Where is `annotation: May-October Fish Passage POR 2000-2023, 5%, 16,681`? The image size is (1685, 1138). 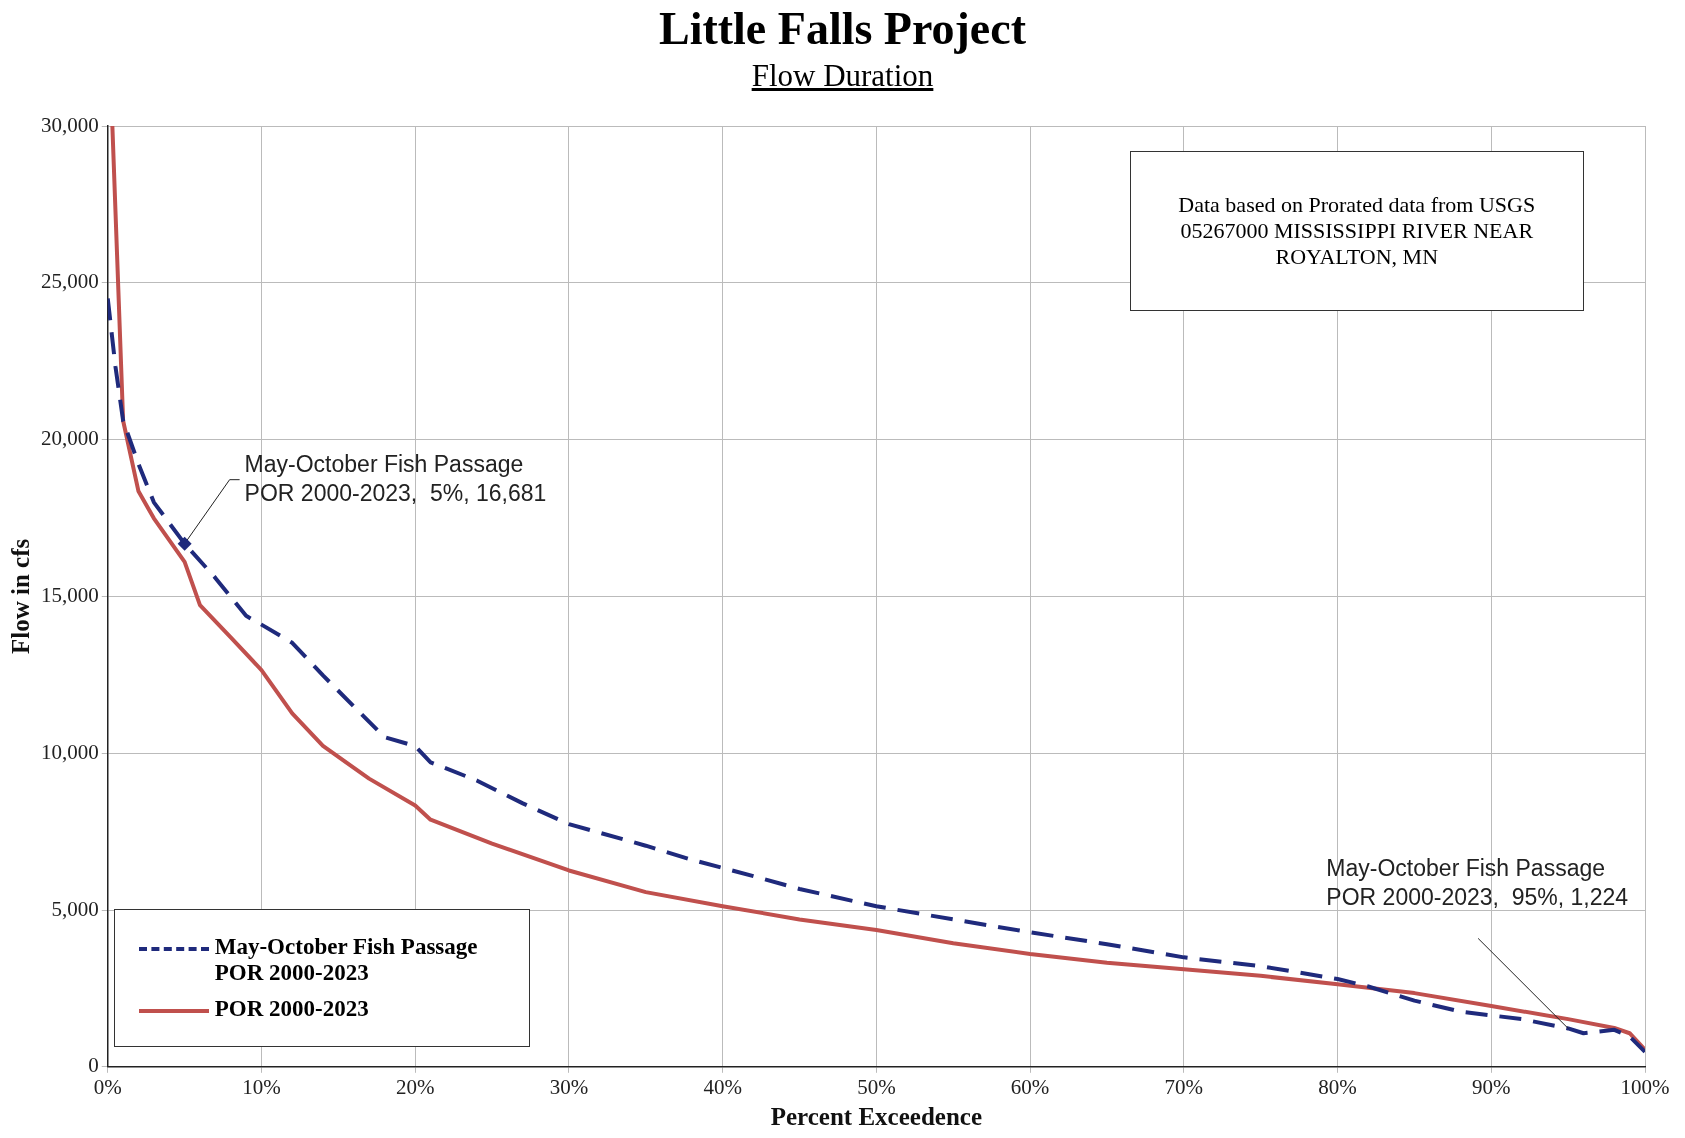
annotation: May-October Fish Passage POR 2000-2023, 5%, 16,681 is located at coordinates (395, 478).